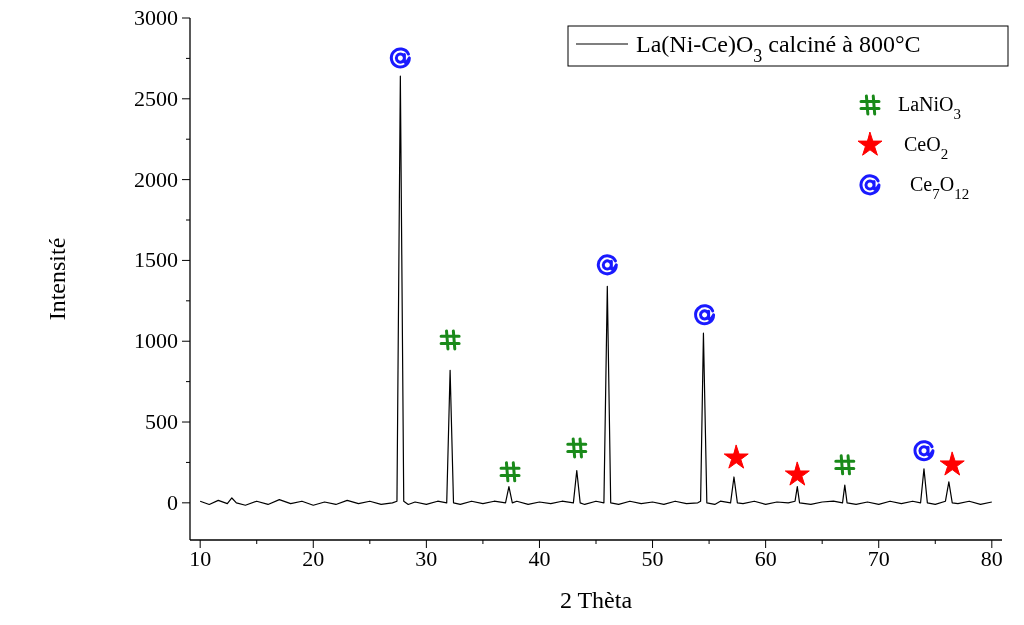 The height and width of the screenshot is (625, 1024). I want to click on x-tick-label: 80, so click(991, 558).